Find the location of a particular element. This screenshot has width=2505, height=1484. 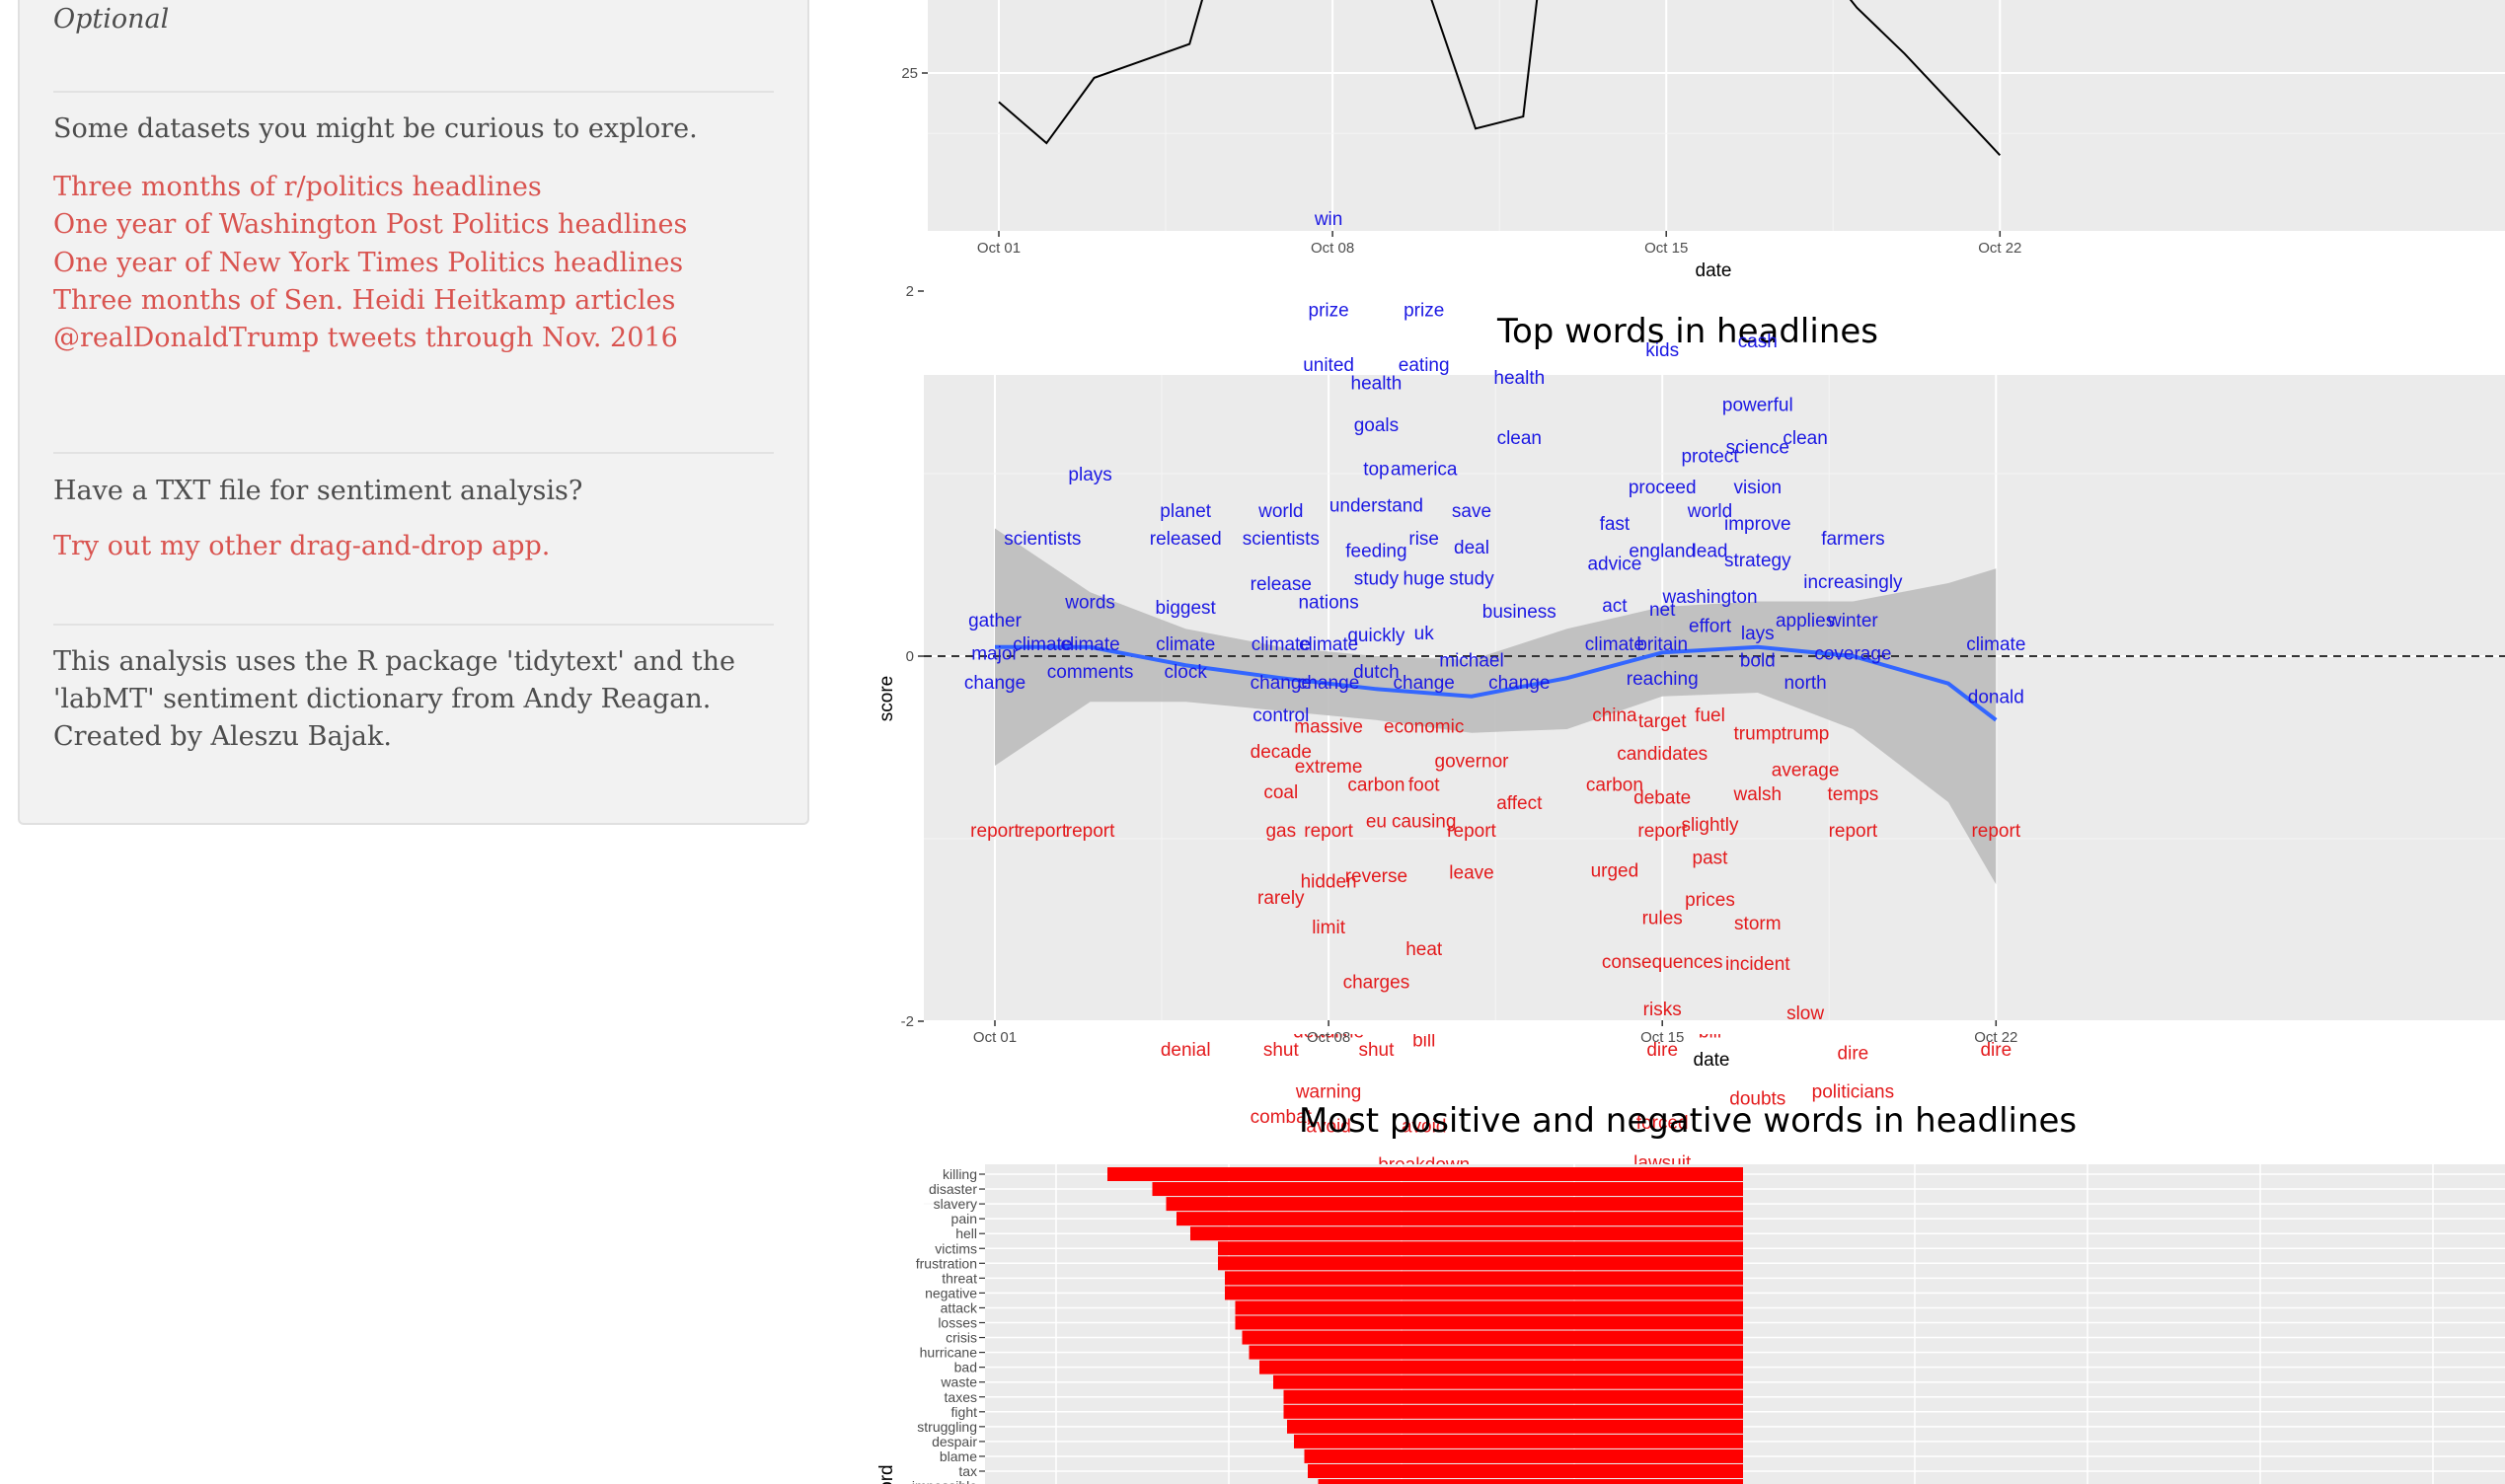

negative-word: affect is located at coordinates (1519, 803).